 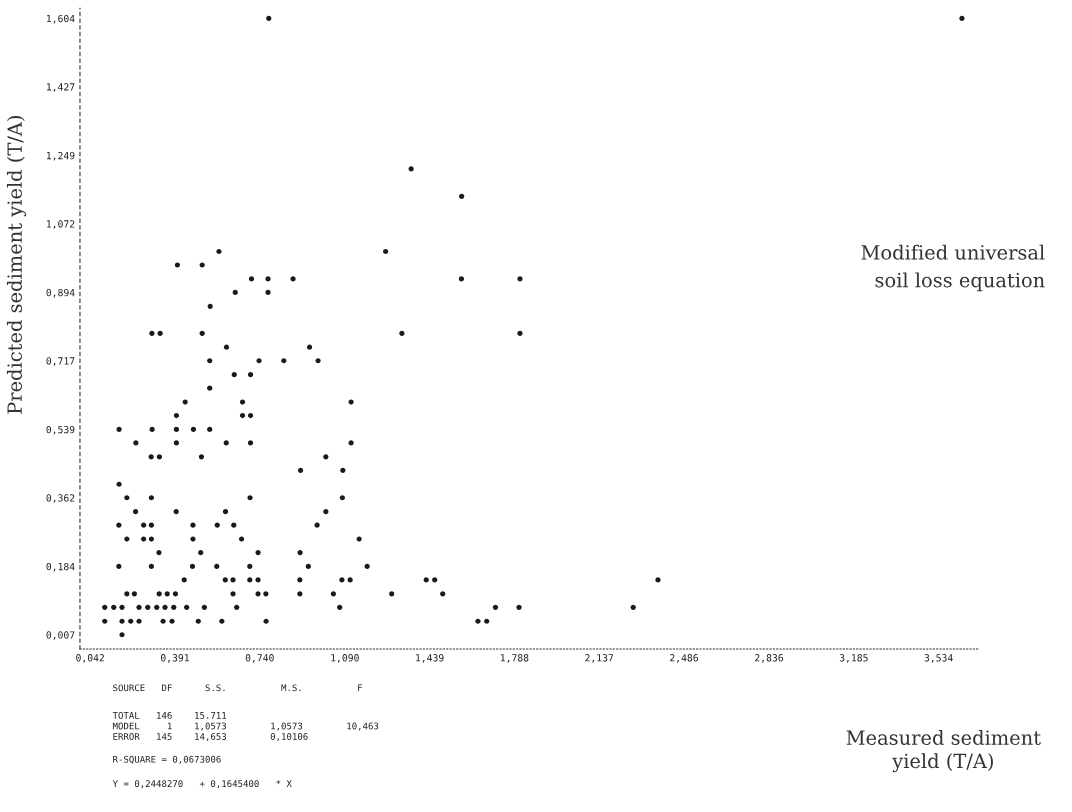 What do you see at coordinates (953, 268) in the screenshot?
I see `annotation: Modified universal soil loss equation` at bounding box center [953, 268].